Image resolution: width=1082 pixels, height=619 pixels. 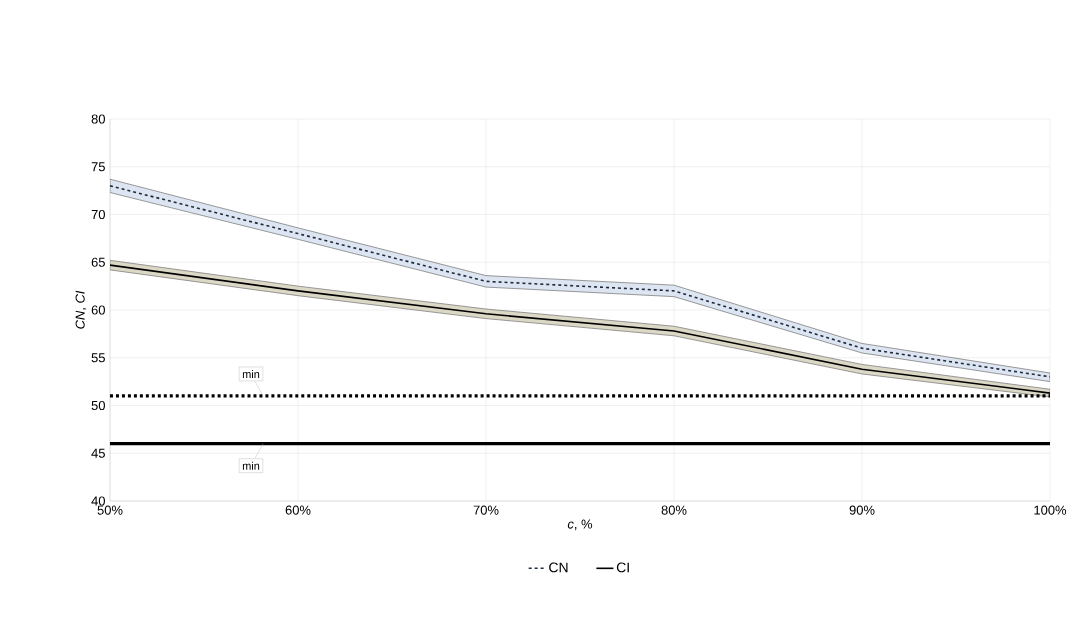 What do you see at coordinates (98, 119) in the screenshot?
I see `y-tick-label: 80` at bounding box center [98, 119].